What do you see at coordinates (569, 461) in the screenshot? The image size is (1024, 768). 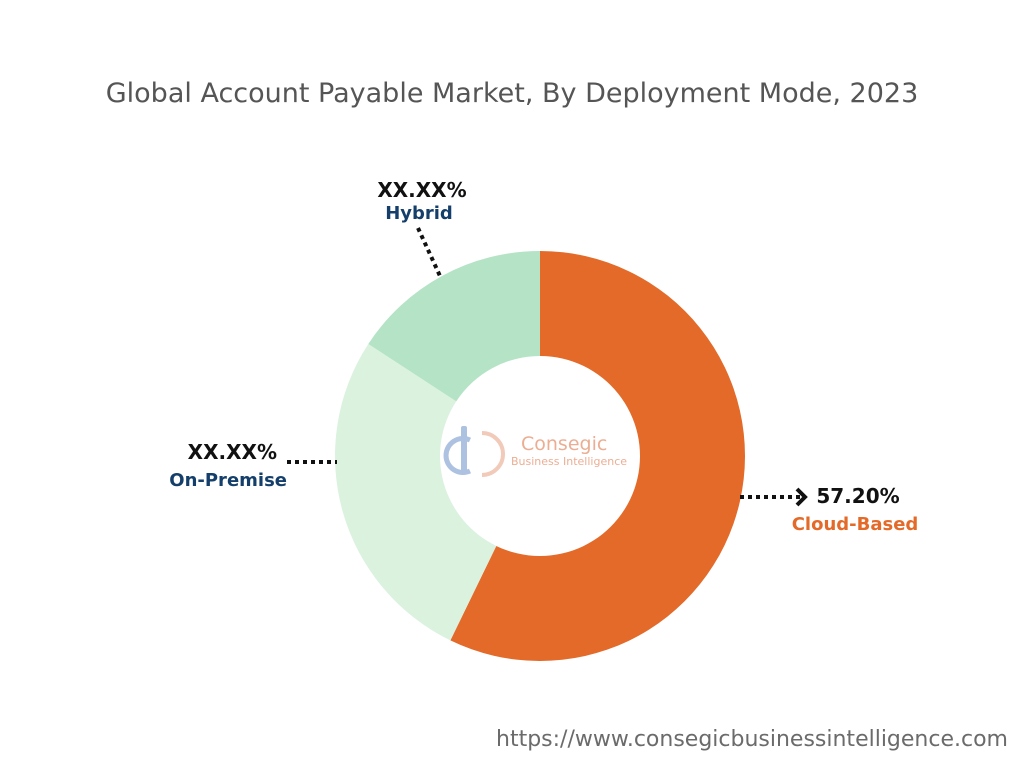 I see `logo-tagline: Business Intelligence` at bounding box center [569, 461].